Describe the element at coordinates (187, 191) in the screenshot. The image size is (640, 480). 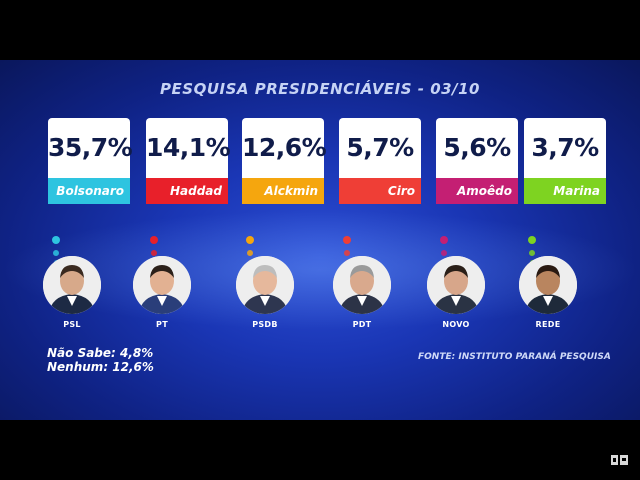
I see `candidate-name: Haddad` at that location.